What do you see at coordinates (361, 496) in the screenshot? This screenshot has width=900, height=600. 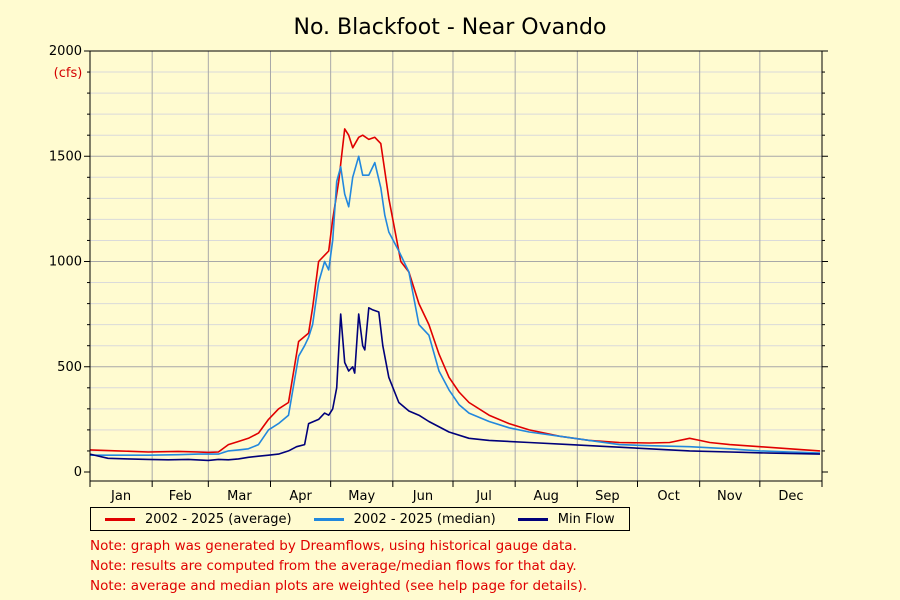 I see `x-tick-label-may: May` at bounding box center [361, 496].